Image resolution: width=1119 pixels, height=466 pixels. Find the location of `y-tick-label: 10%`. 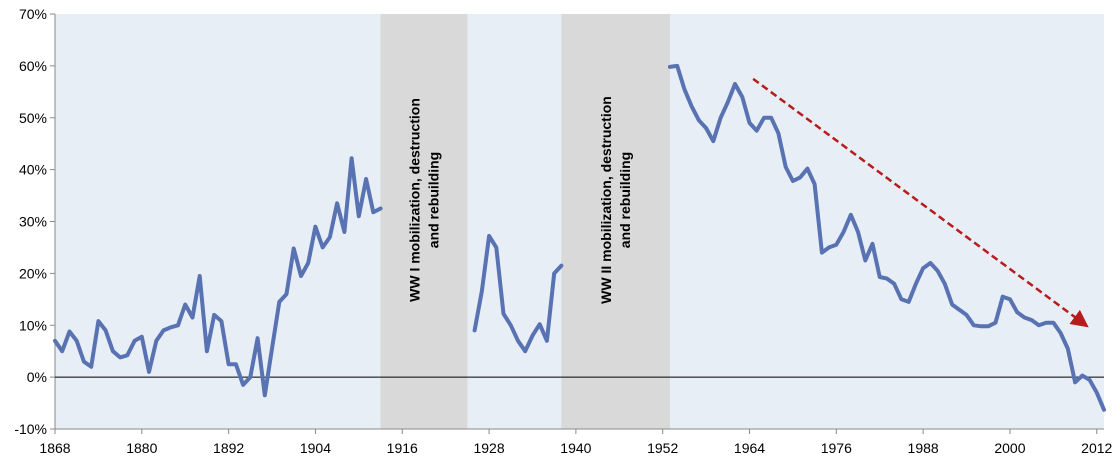

y-tick-label: 10% is located at coordinates (33, 325).